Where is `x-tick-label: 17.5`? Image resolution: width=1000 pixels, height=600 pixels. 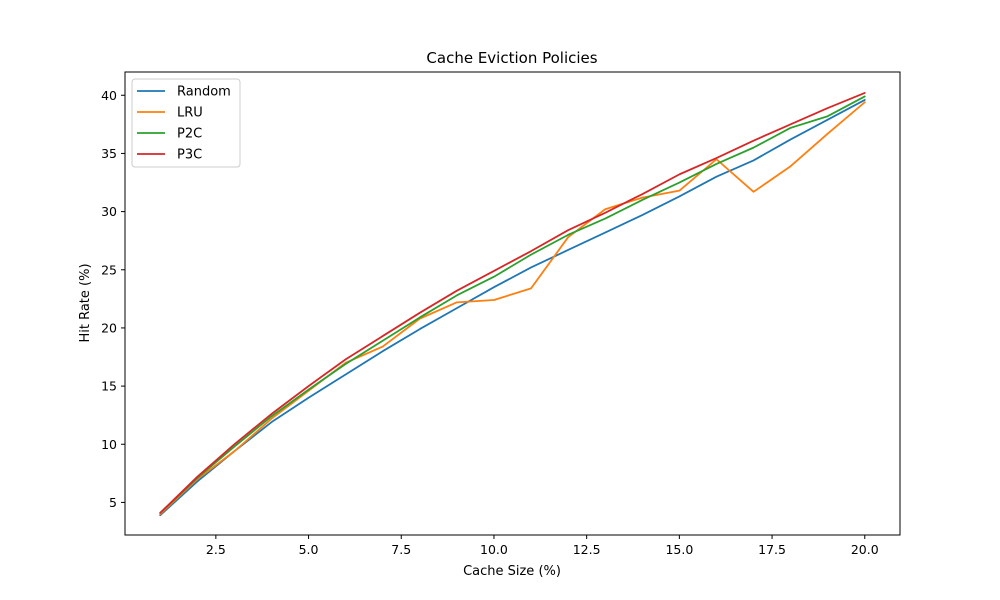
x-tick-label: 17.5 is located at coordinates (772, 549).